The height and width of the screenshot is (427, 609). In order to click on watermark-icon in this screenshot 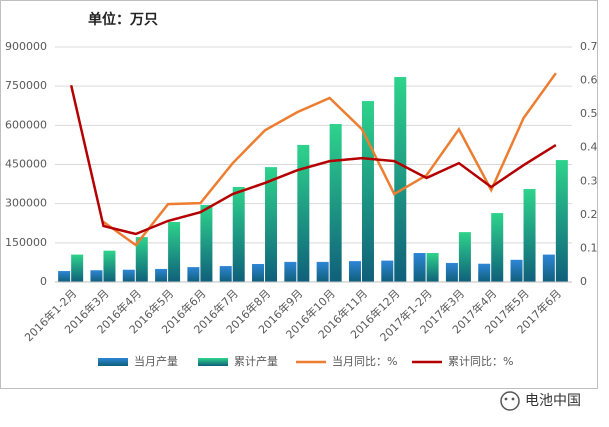, I will do `click(510, 401)`.